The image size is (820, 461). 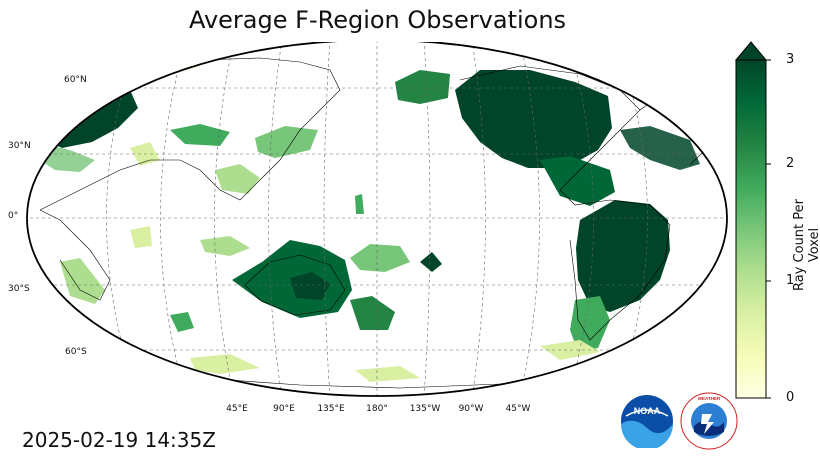 I want to click on lon-label-180: 180°, so click(x=377, y=409).